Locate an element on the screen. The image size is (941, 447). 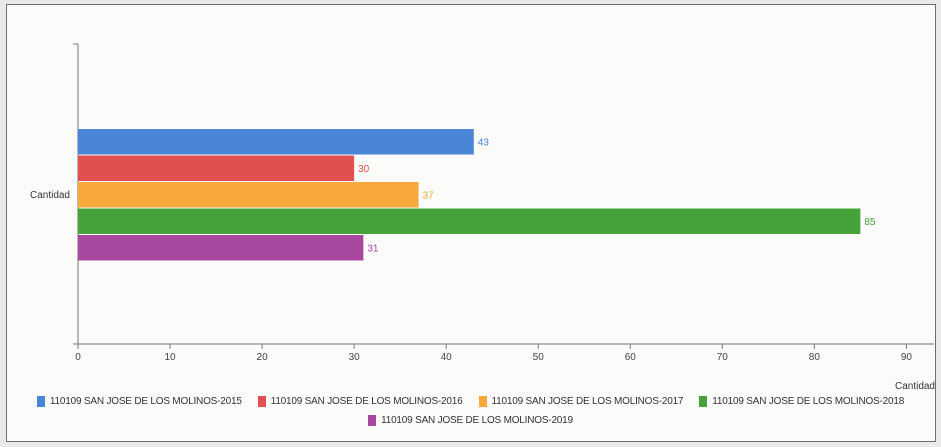
data-label: 43 is located at coordinates (484, 142).